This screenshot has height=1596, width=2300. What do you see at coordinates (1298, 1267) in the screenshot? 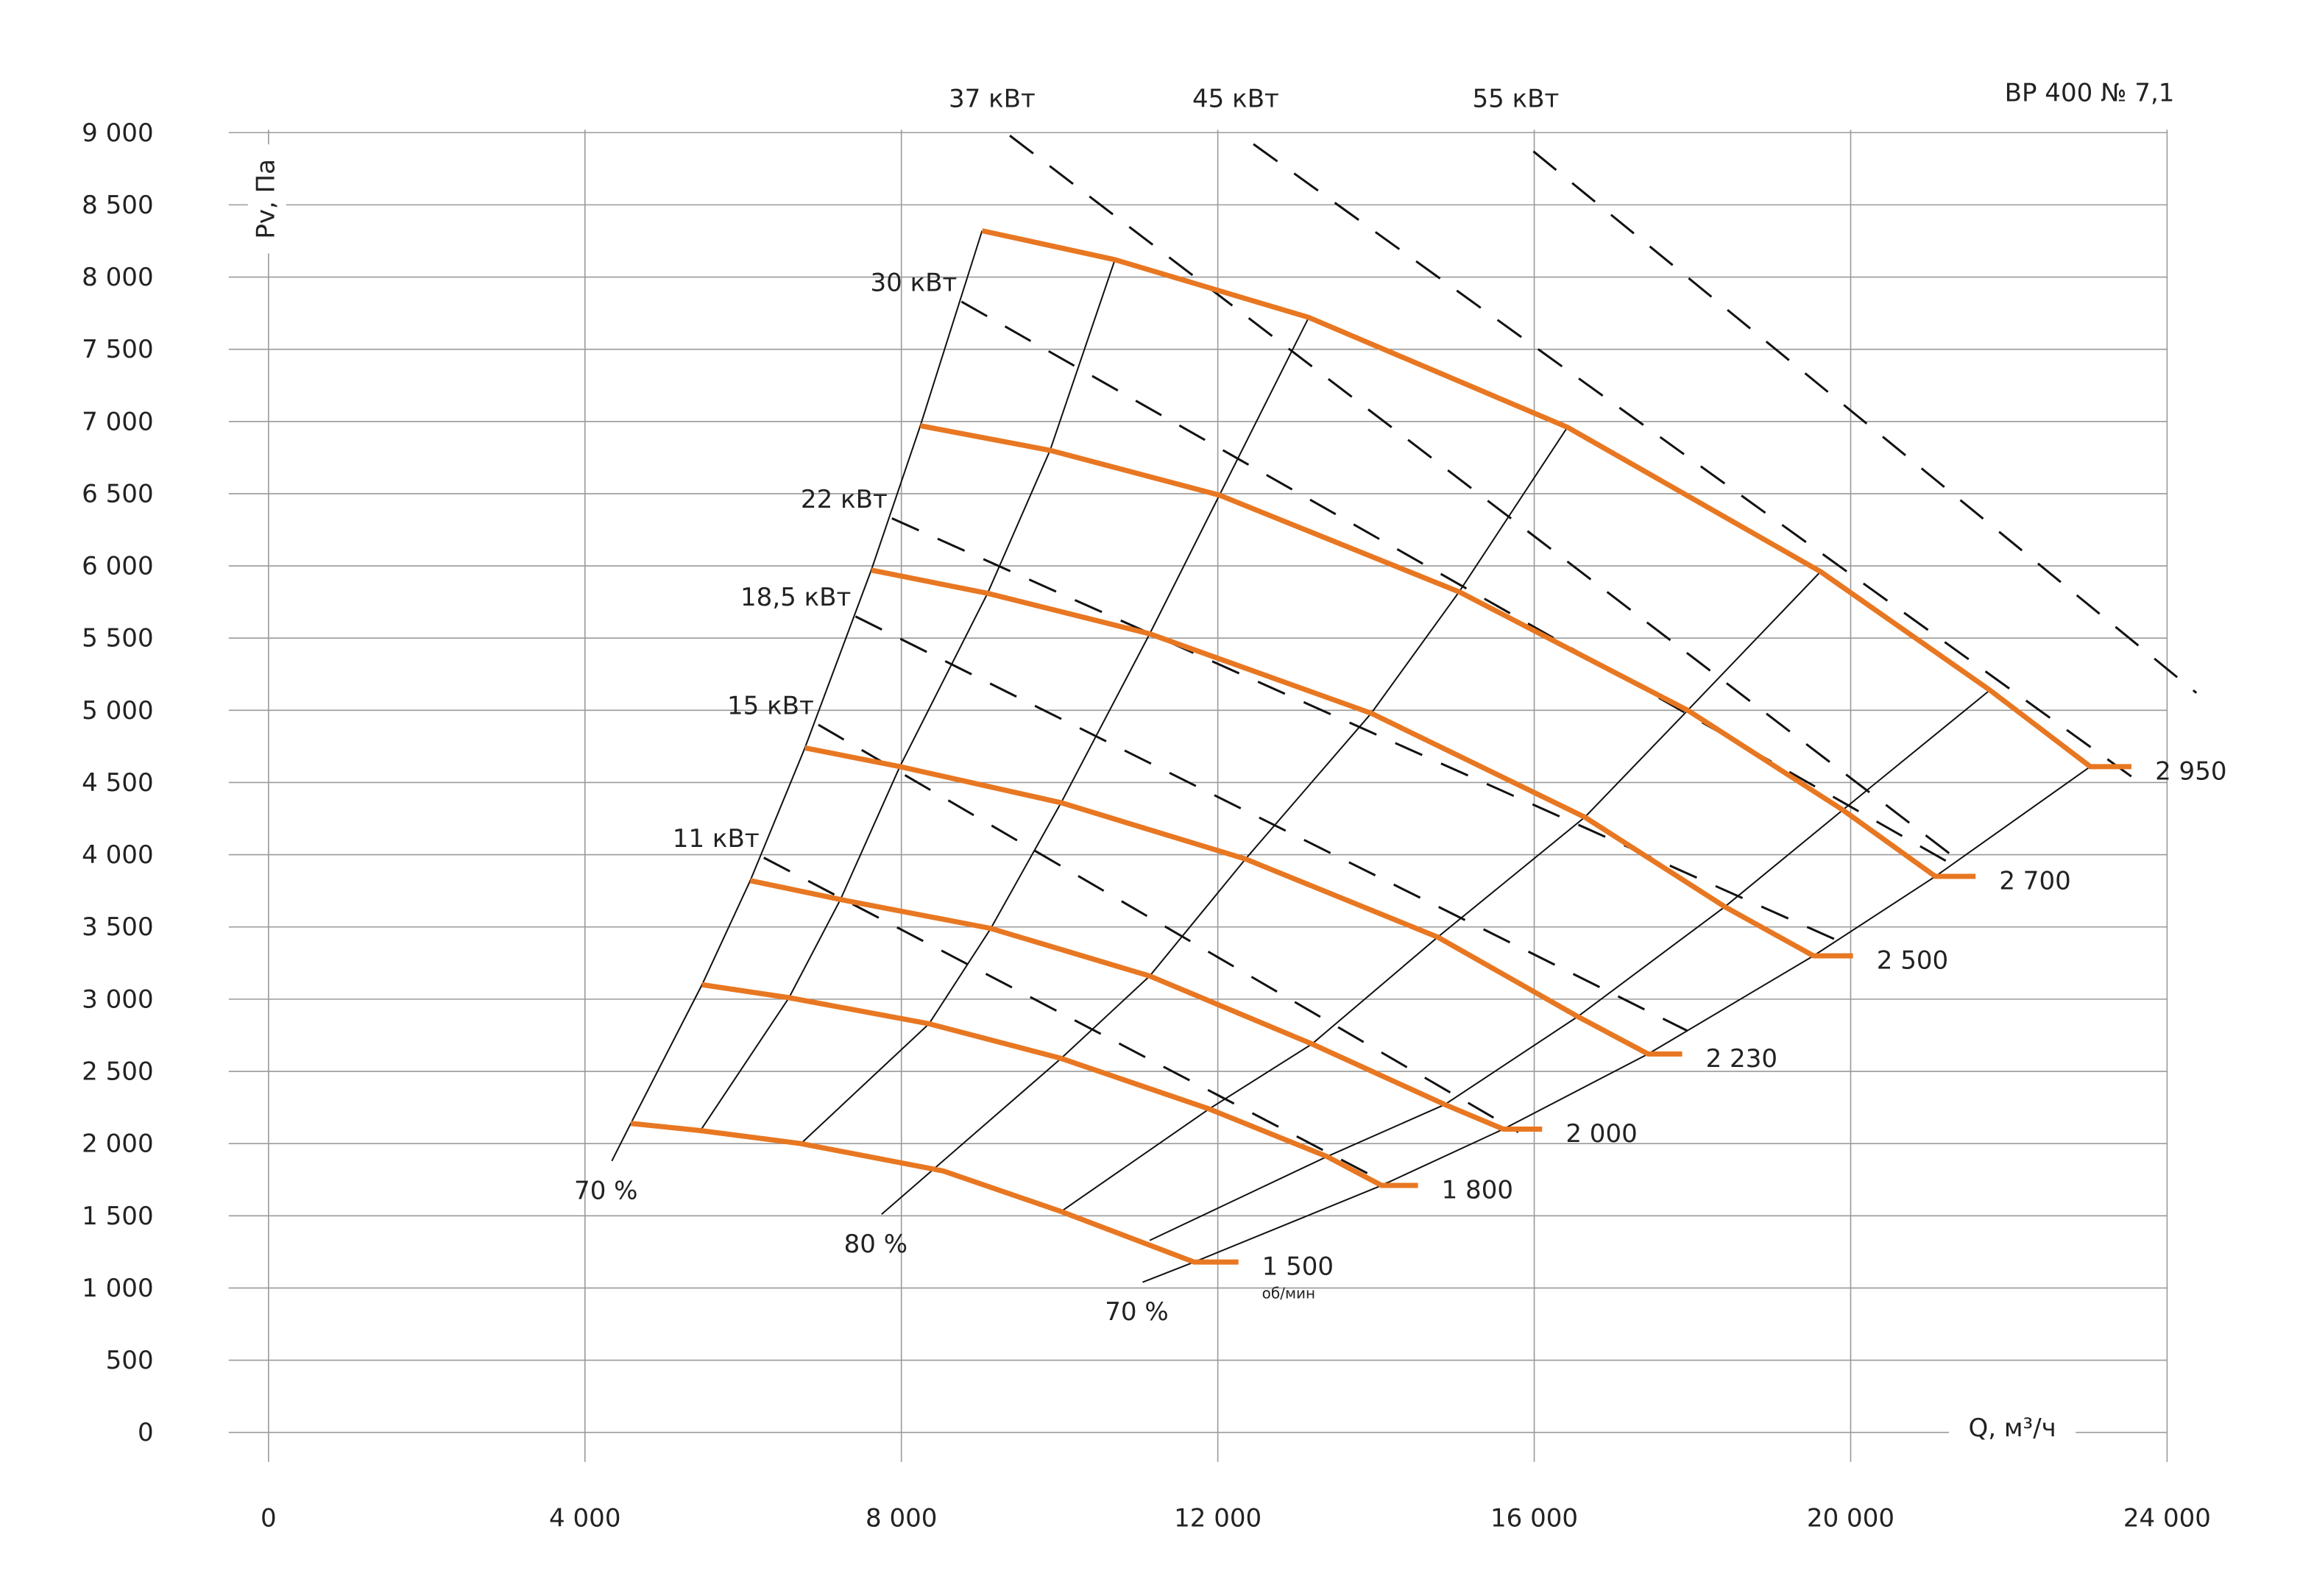
I see `speed-label: 1 500` at bounding box center [1298, 1267].